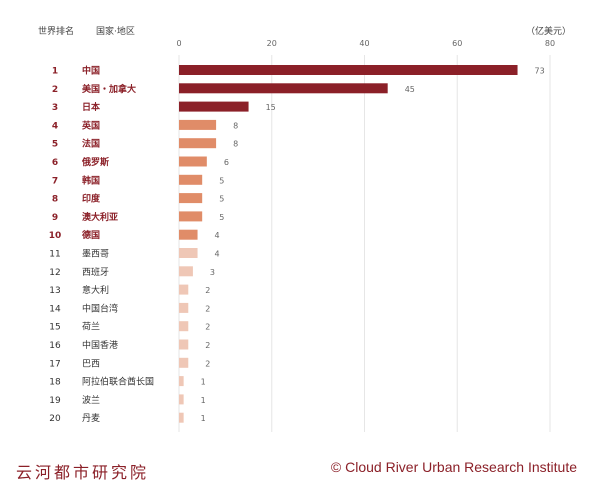  I want to click on value-label: 15, so click(271, 107).